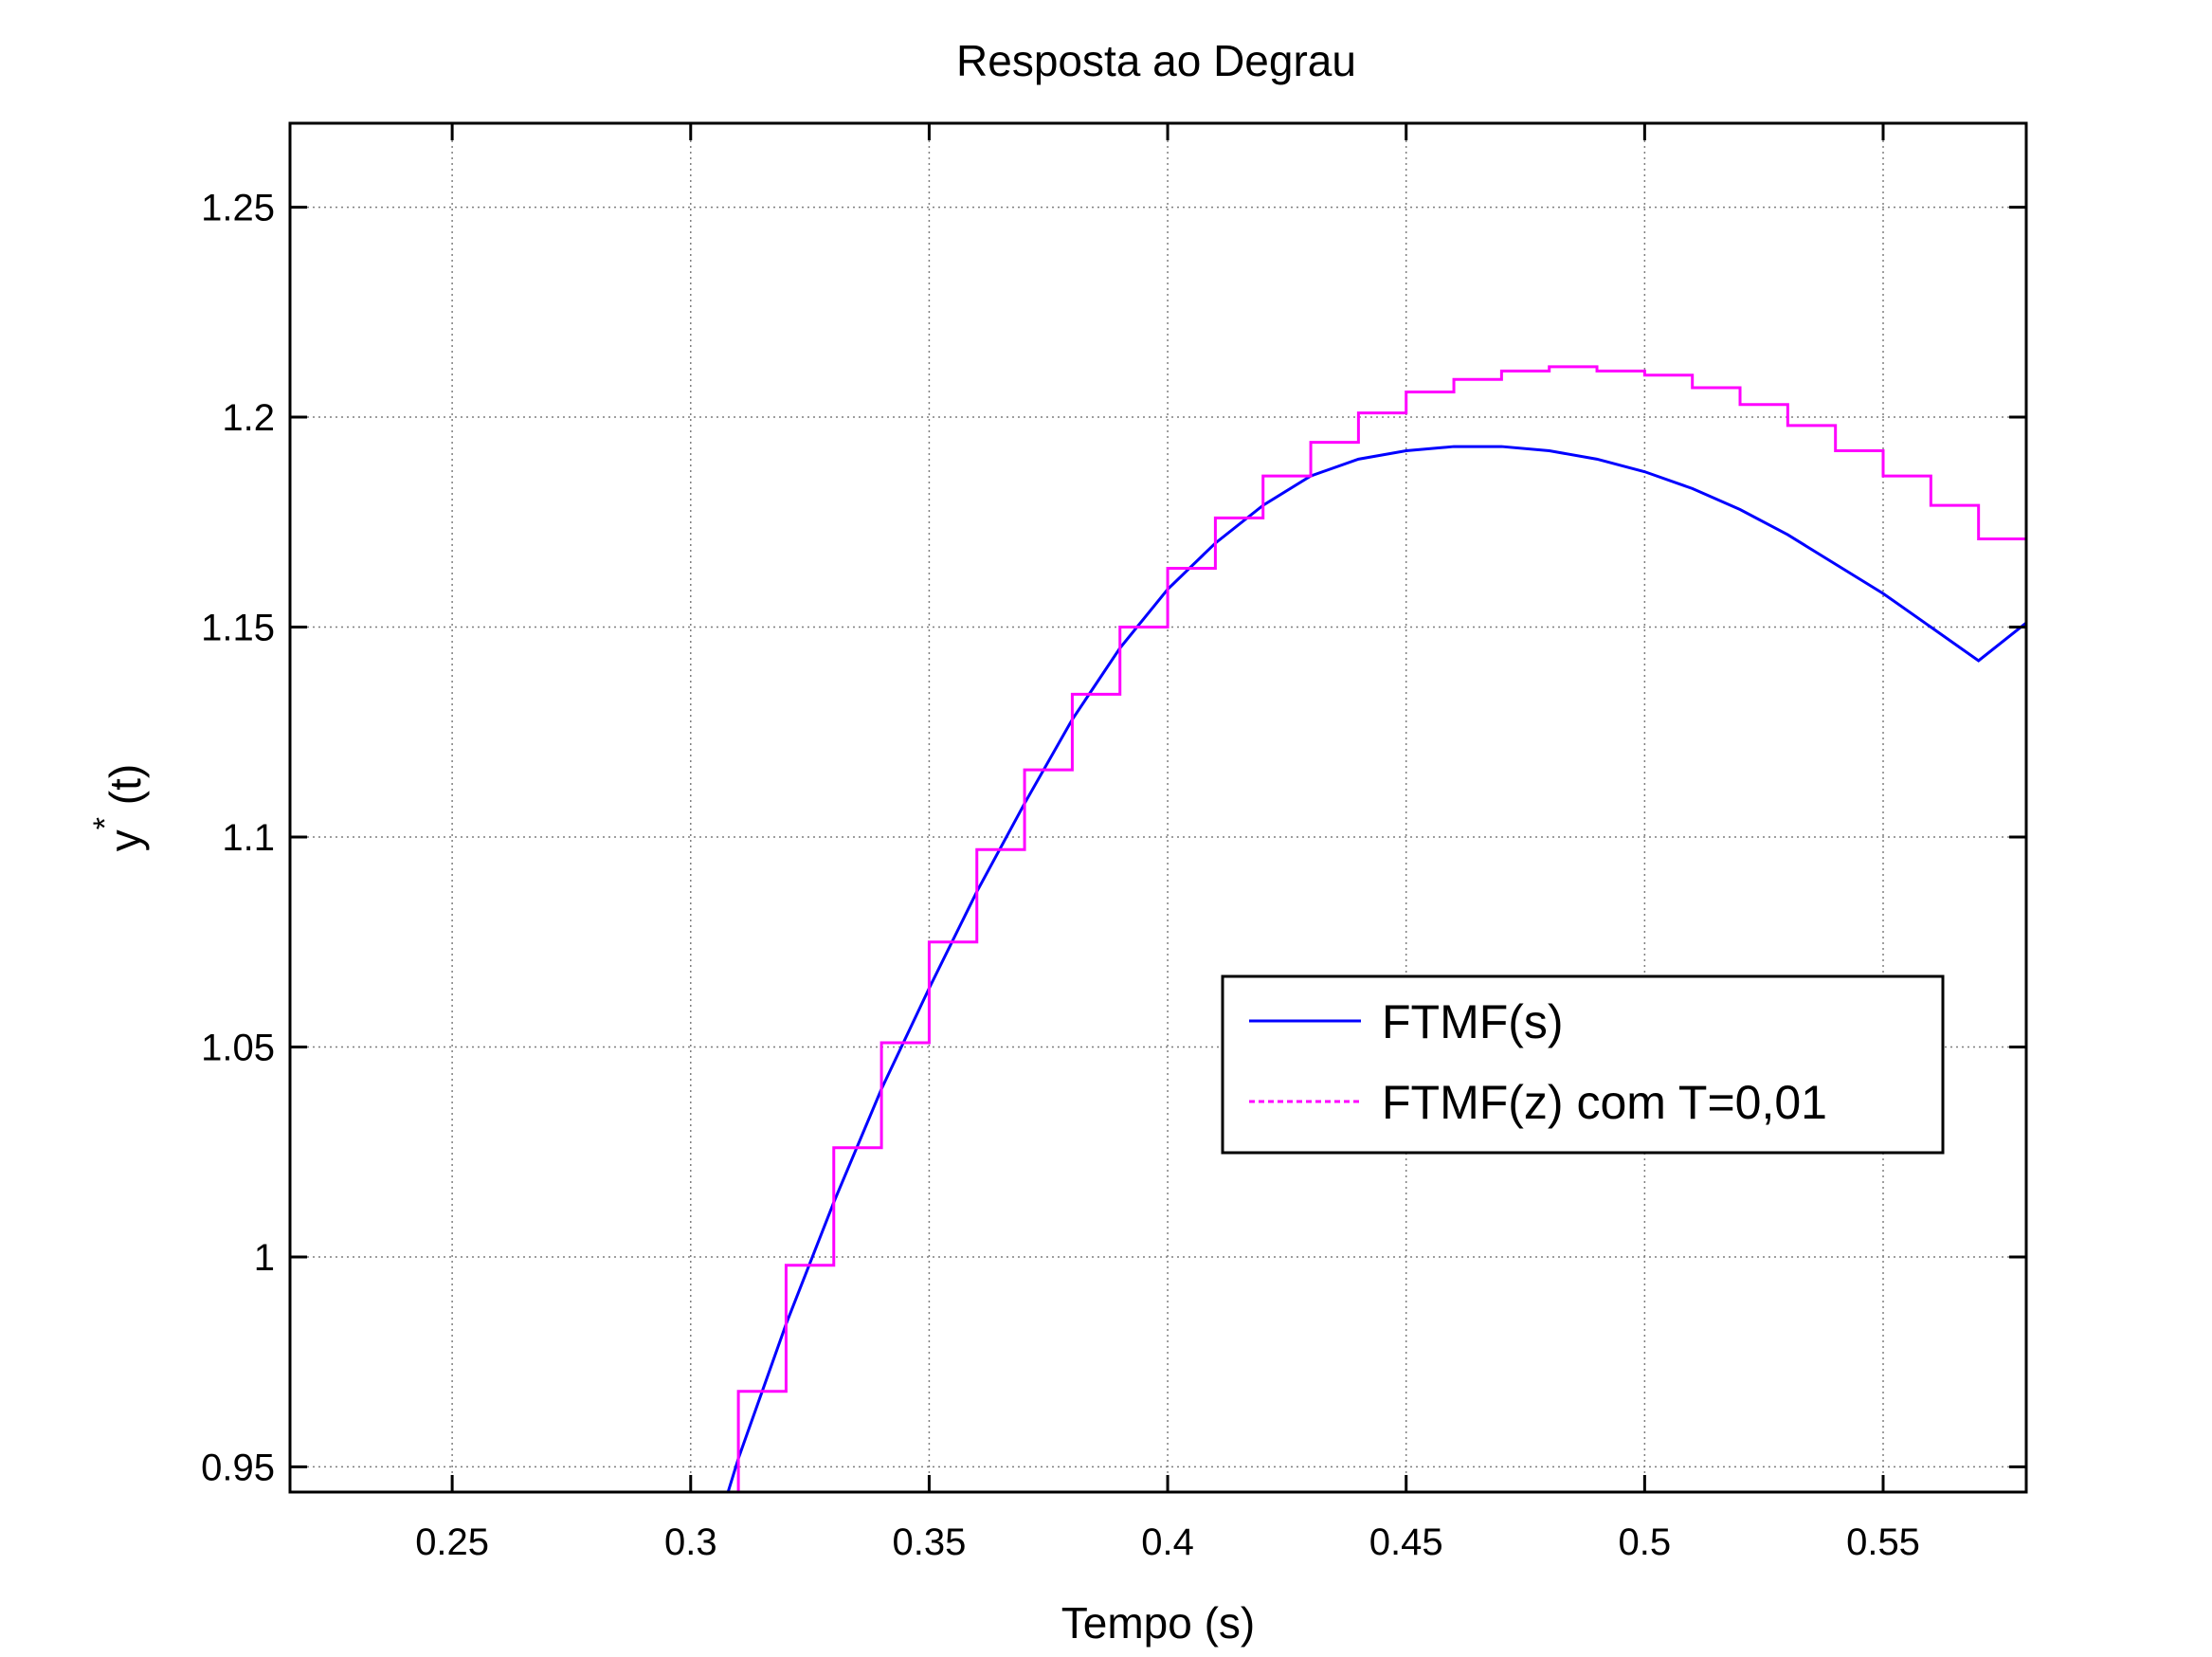  I want to click on y-axis-label-superscript: *, so click(105, 823).